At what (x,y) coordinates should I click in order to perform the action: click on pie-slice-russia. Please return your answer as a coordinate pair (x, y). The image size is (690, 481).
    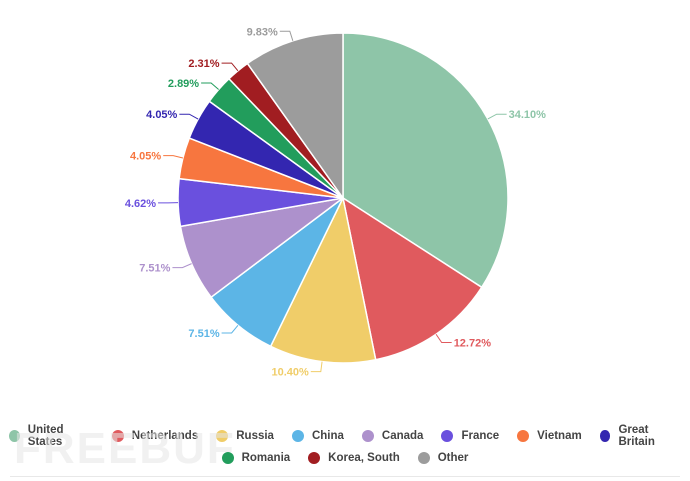
    Looking at the image, I should click on (323, 279).